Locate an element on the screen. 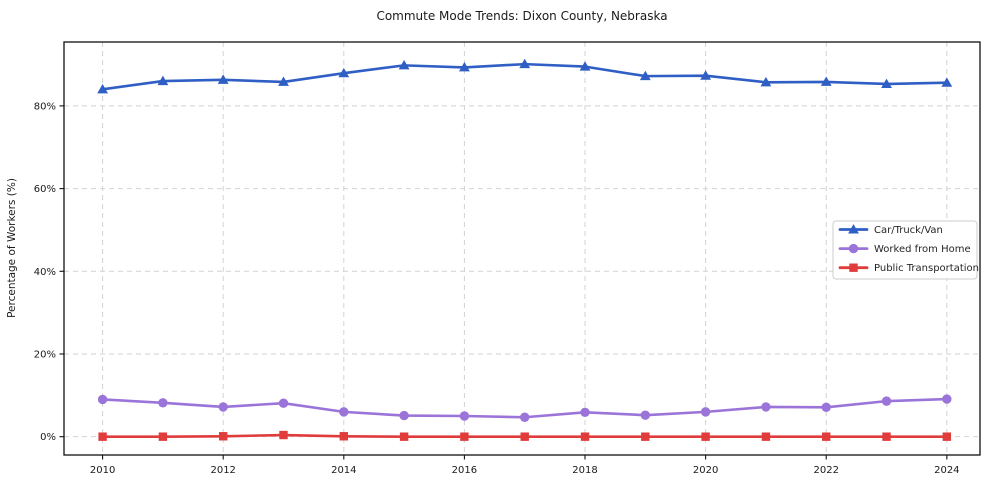  x-tick-label: 2012 is located at coordinates (222, 470).